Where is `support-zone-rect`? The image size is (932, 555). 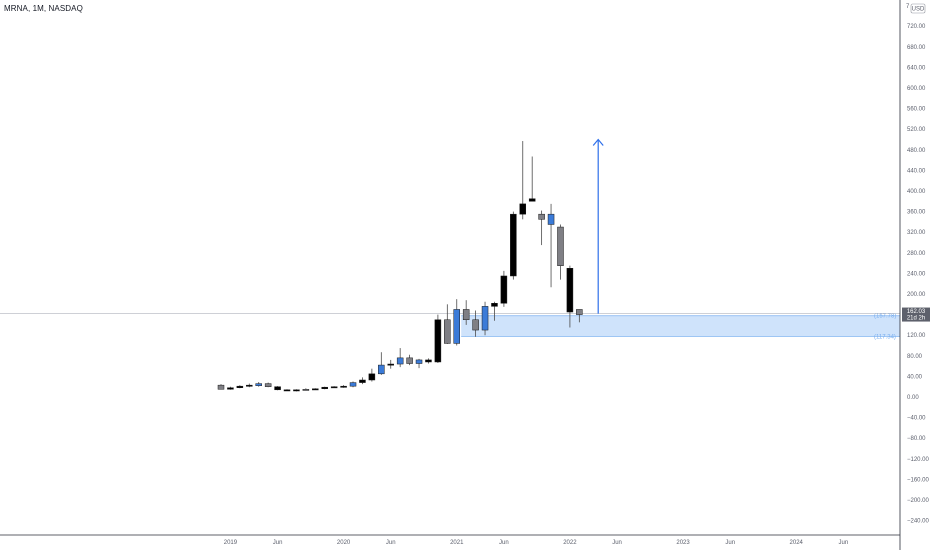 support-zone-rect is located at coordinates (680, 326).